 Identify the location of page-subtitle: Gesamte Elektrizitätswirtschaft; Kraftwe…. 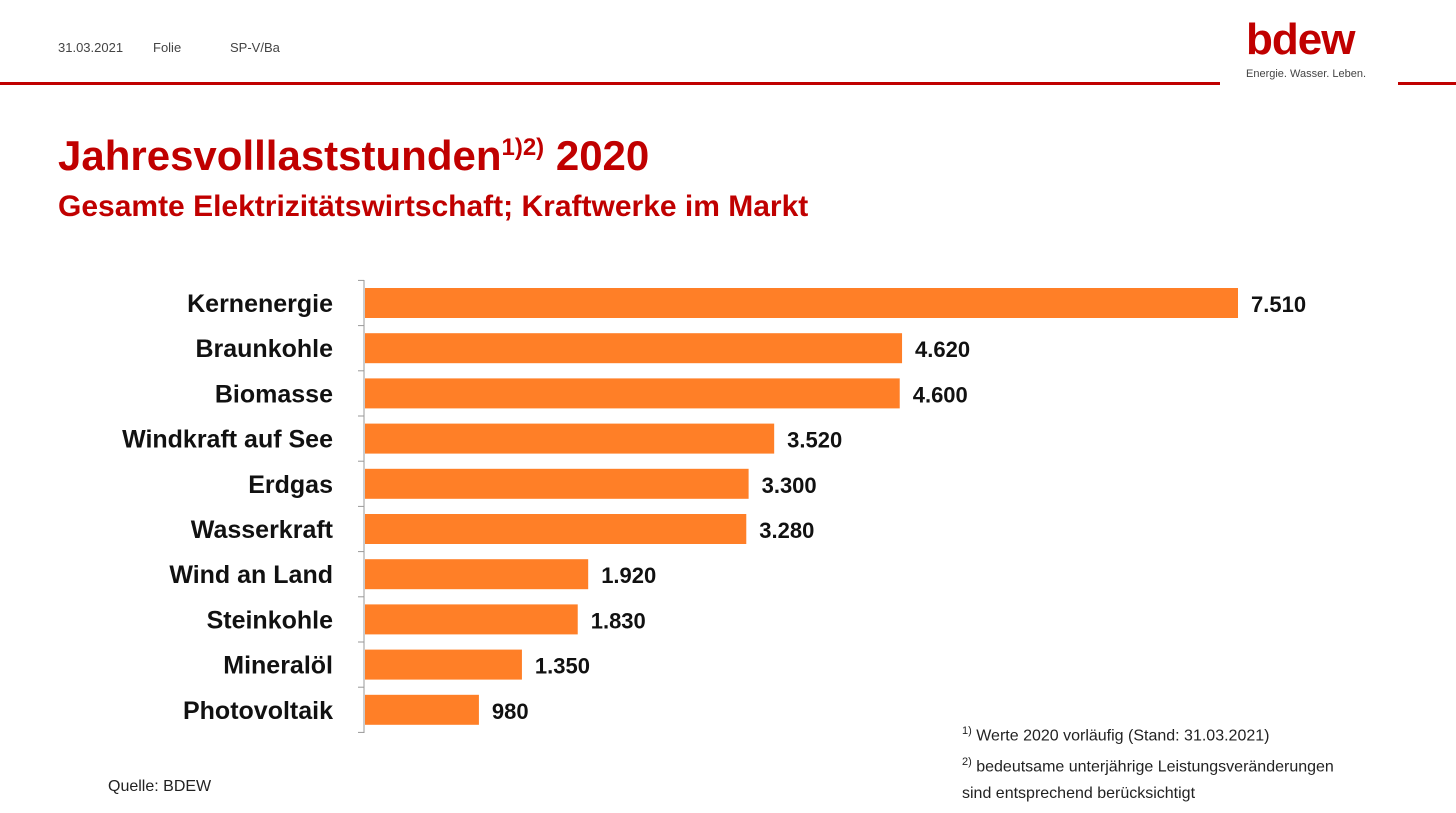
(433, 206).